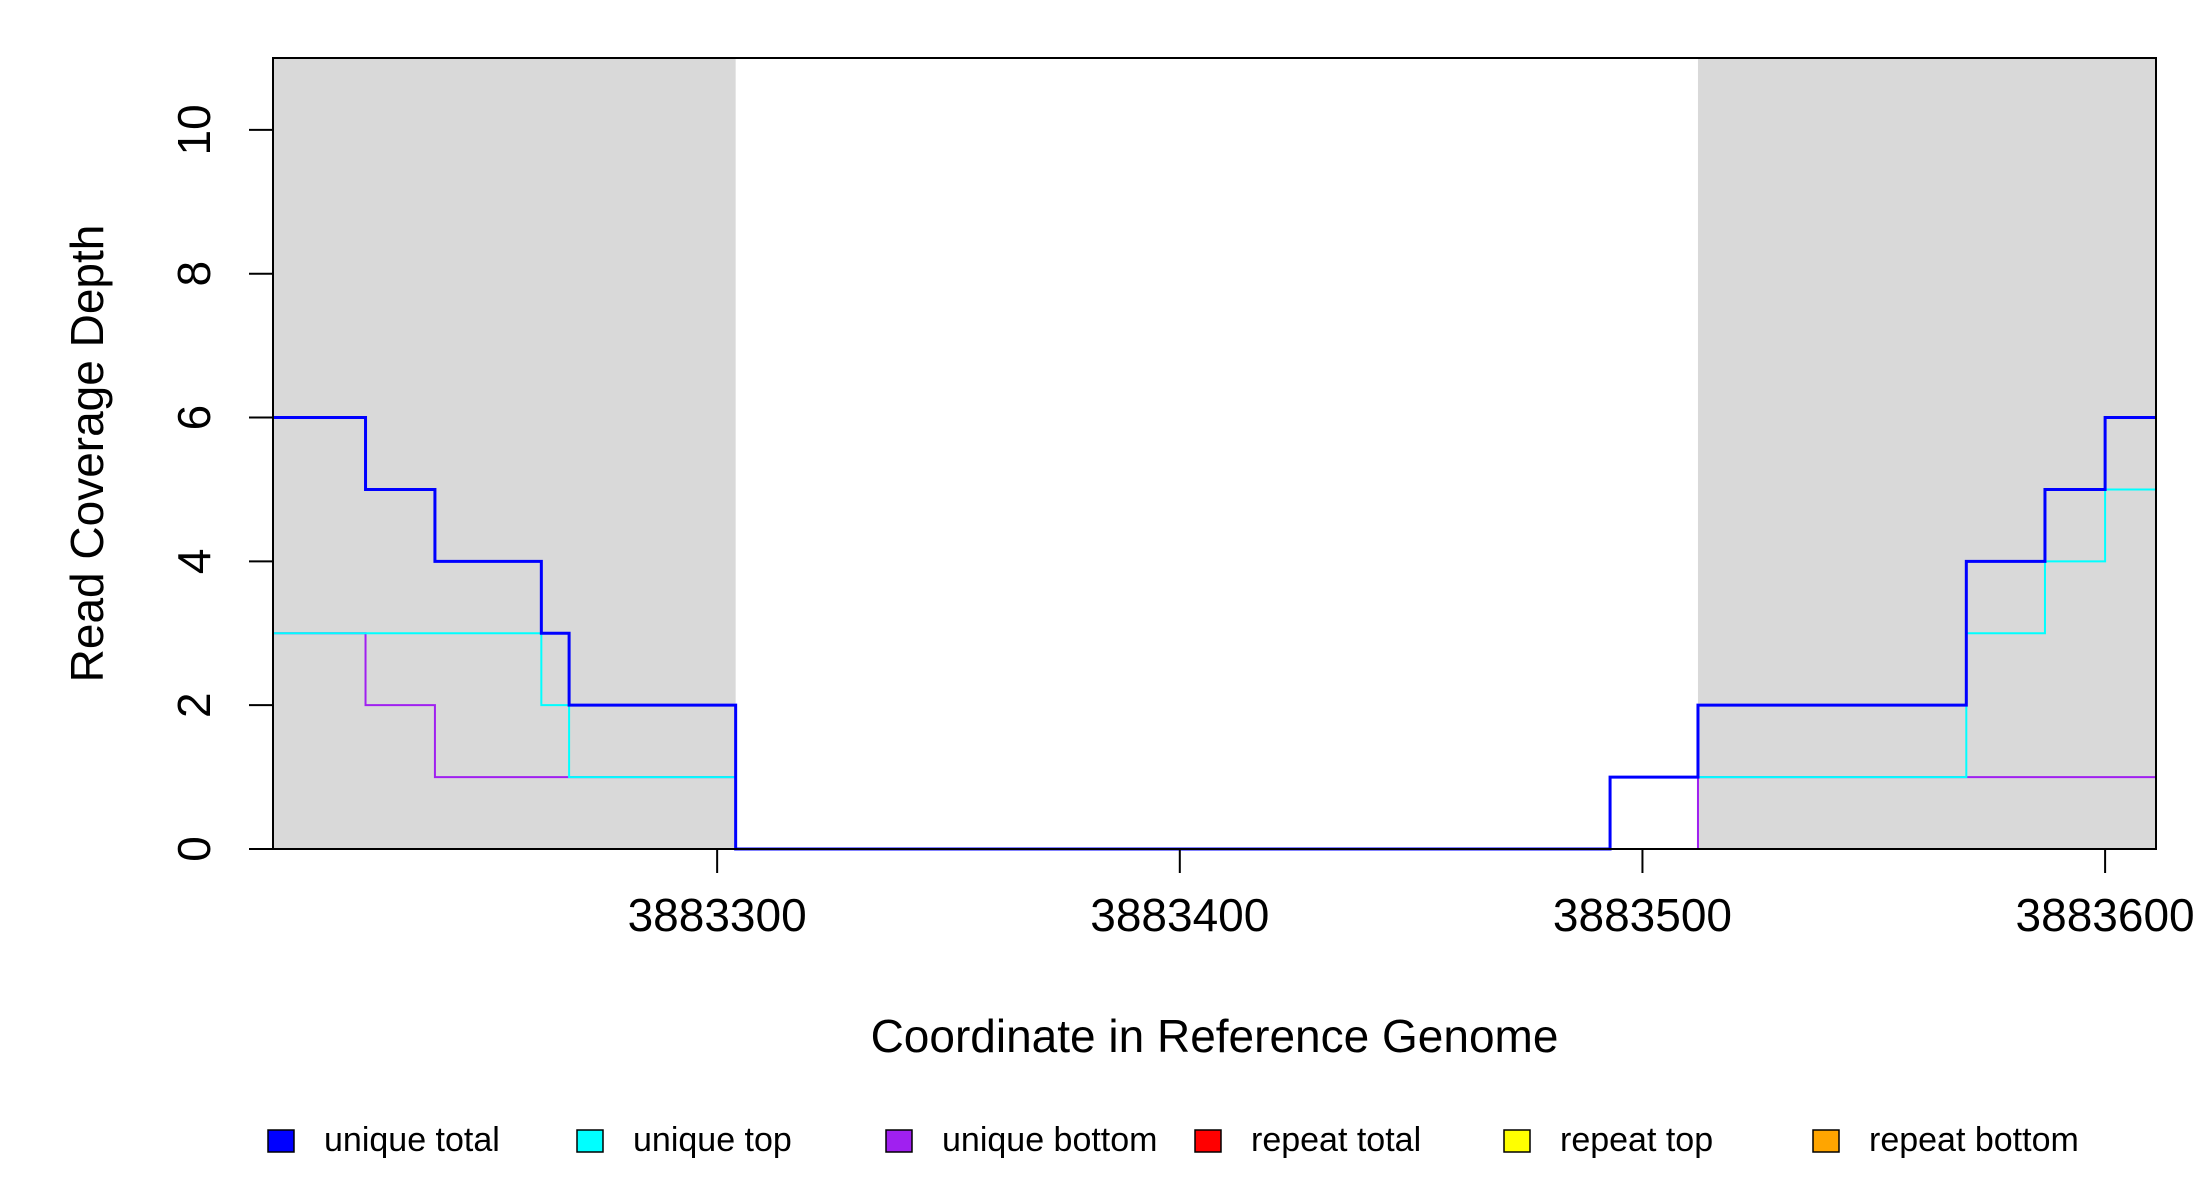 This screenshot has width=2200, height=1200. Describe the element at coordinates (194, 274) in the screenshot. I see `y-tick-label: 8` at that location.